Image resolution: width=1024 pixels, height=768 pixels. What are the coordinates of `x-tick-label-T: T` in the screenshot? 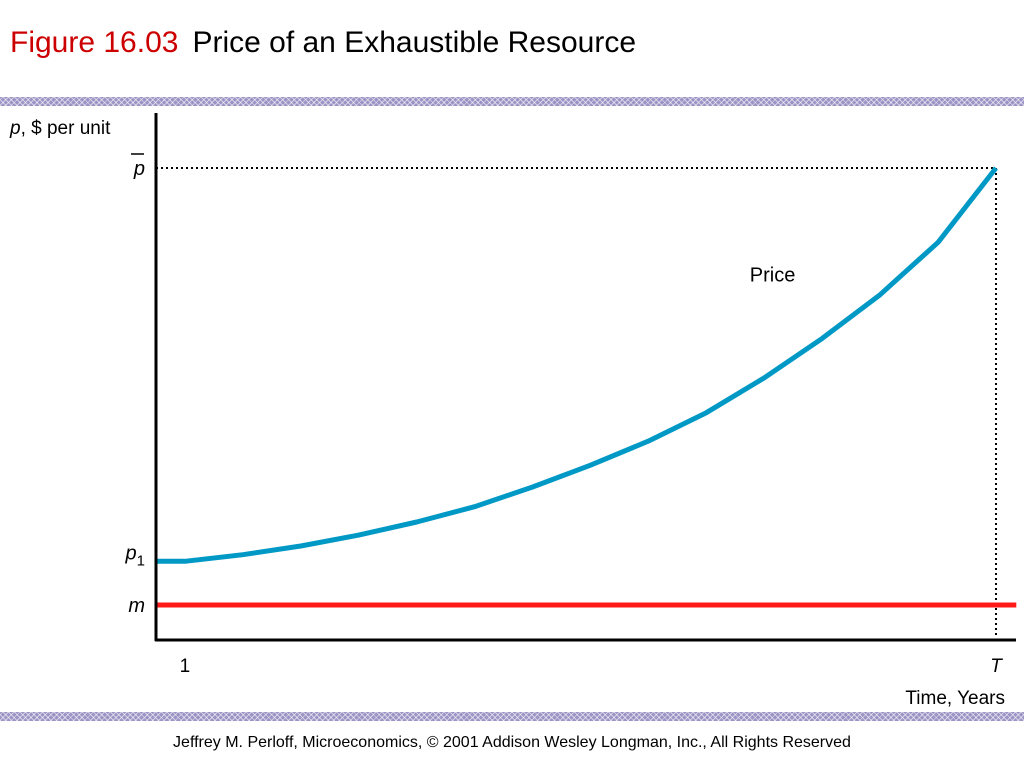 It's located at (996, 666).